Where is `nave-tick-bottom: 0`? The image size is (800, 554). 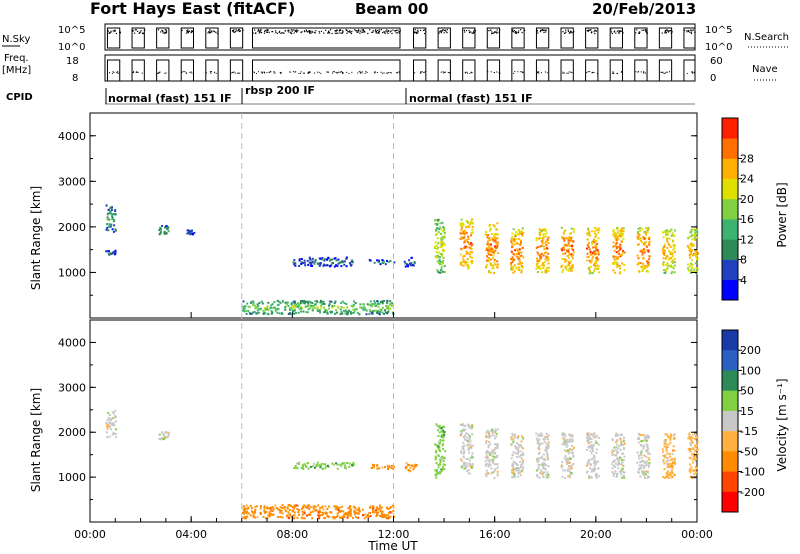 nave-tick-bottom: 0 is located at coordinates (713, 78).